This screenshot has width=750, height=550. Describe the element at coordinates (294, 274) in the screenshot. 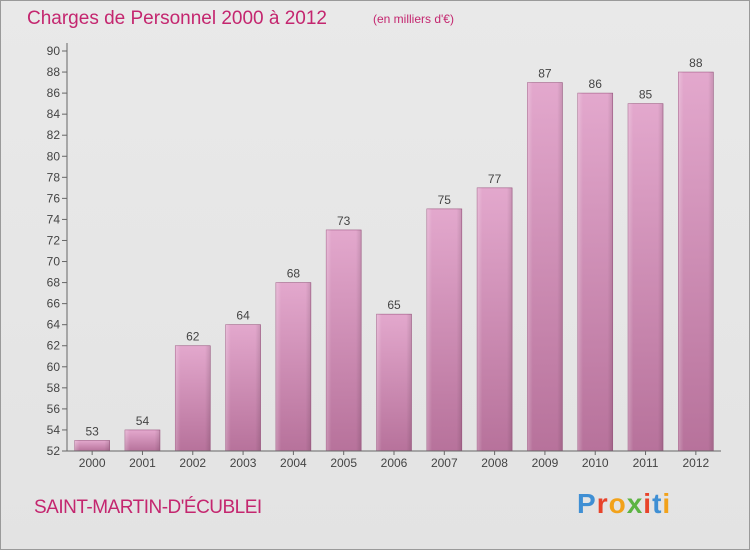

I see `bar-value-label: 68` at that location.